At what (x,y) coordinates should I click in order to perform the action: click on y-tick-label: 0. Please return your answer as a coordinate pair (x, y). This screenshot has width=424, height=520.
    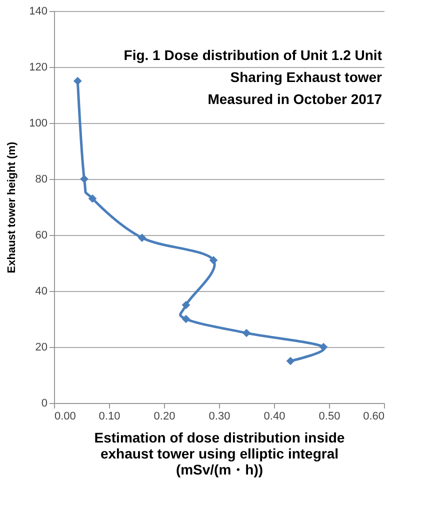
    Looking at the image, I should click on (44, 404).